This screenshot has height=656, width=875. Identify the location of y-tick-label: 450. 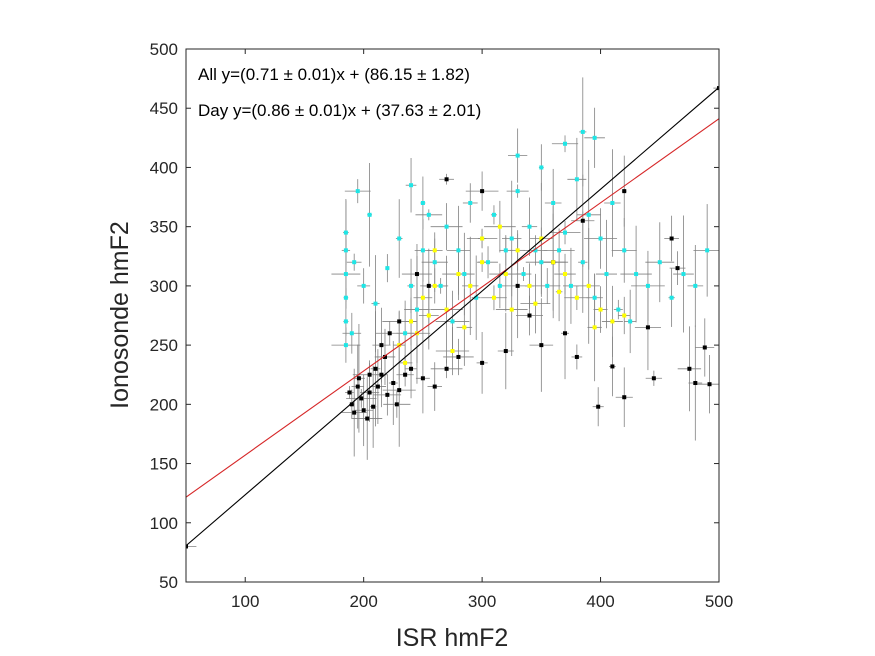
(164, 108).